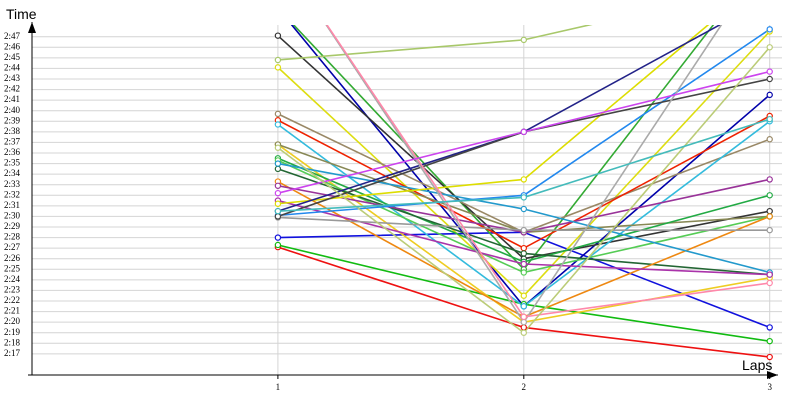 The height and width of the screenshot is (400, 800). I want to click on y-axis-label: Time, so click(21, 14).